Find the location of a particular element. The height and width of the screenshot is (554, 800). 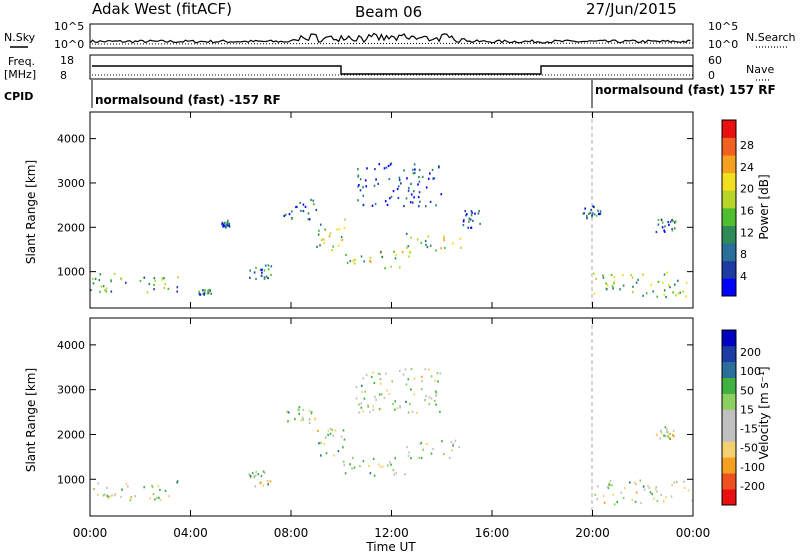

colorbar-tick-label: -200 is located at coordinates (752, 486).